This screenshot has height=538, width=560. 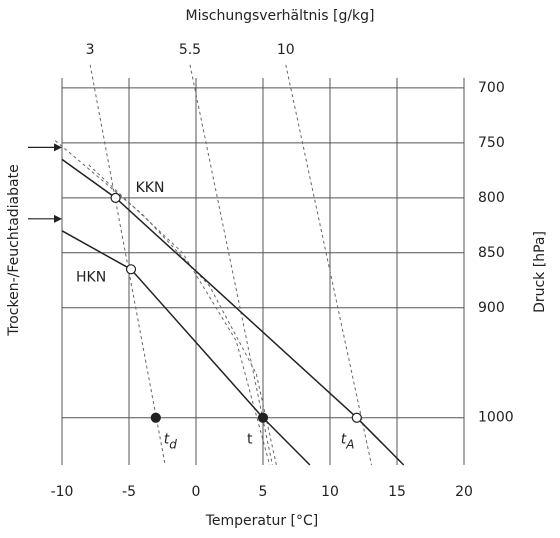 What do you see at coordinates (491, 308) in the screenshot?
I see `y-tick-label: 900` at bounding box center [491, 308].